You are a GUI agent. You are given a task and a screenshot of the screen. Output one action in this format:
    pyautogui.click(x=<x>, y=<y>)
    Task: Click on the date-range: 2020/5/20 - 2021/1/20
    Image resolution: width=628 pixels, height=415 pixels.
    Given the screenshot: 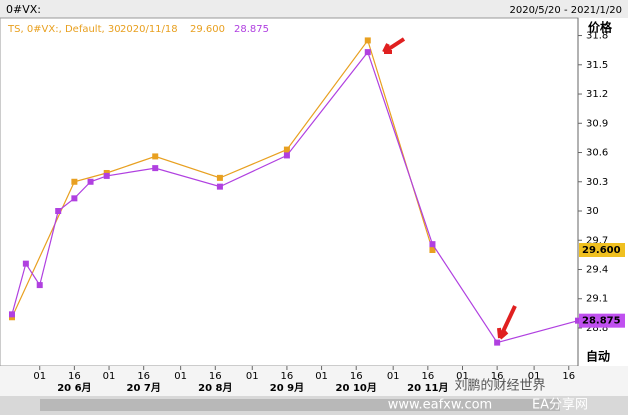 What is the action you would take?
    pyautogui.click(x=565, y=10)
    